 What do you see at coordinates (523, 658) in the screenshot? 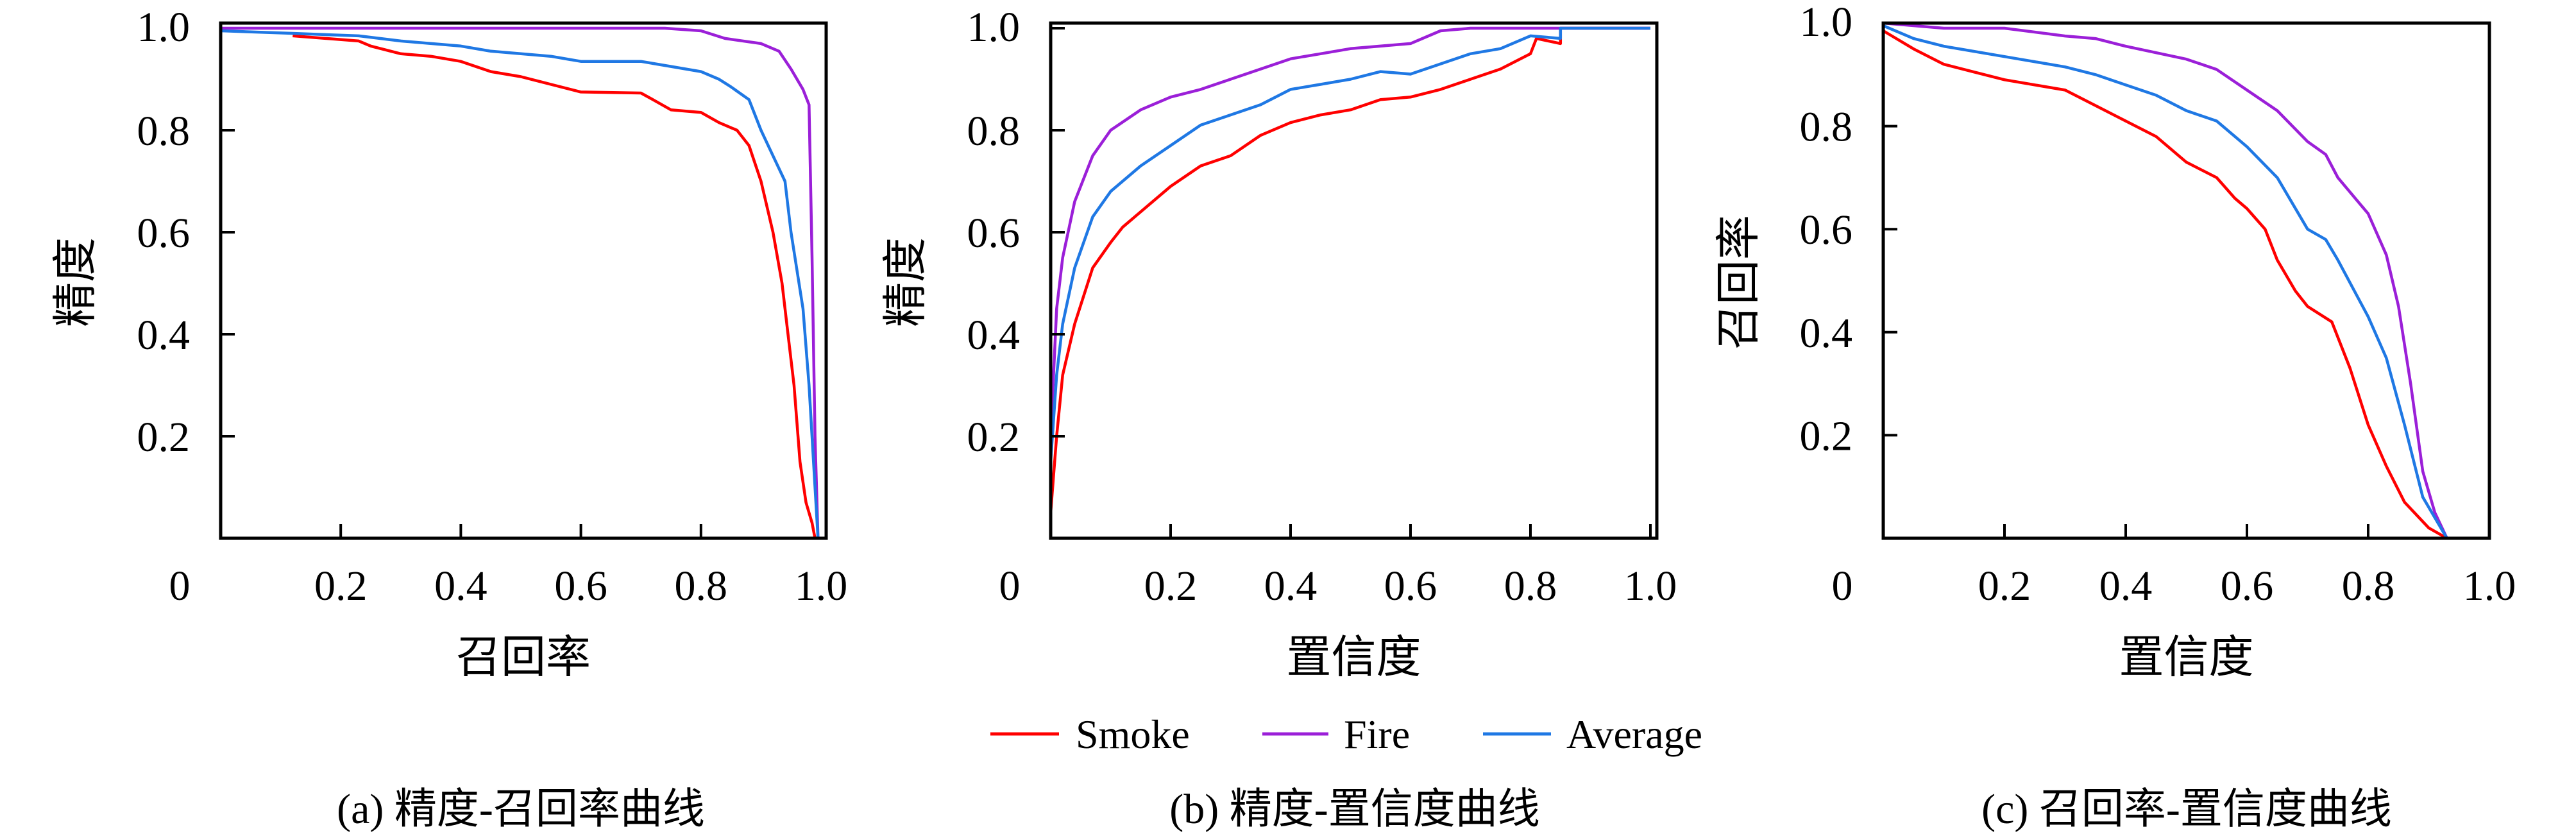
I see `x-axis-title: 召回率` at bounding box center [523, 658].